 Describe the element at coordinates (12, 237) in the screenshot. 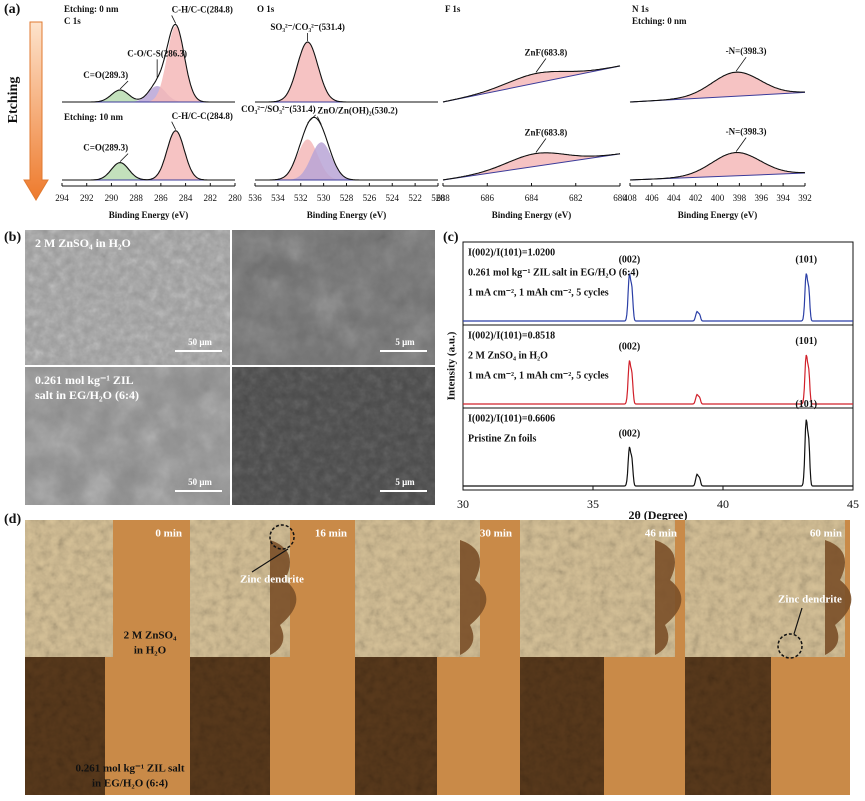

I see `panel-label: (b)` at that location.